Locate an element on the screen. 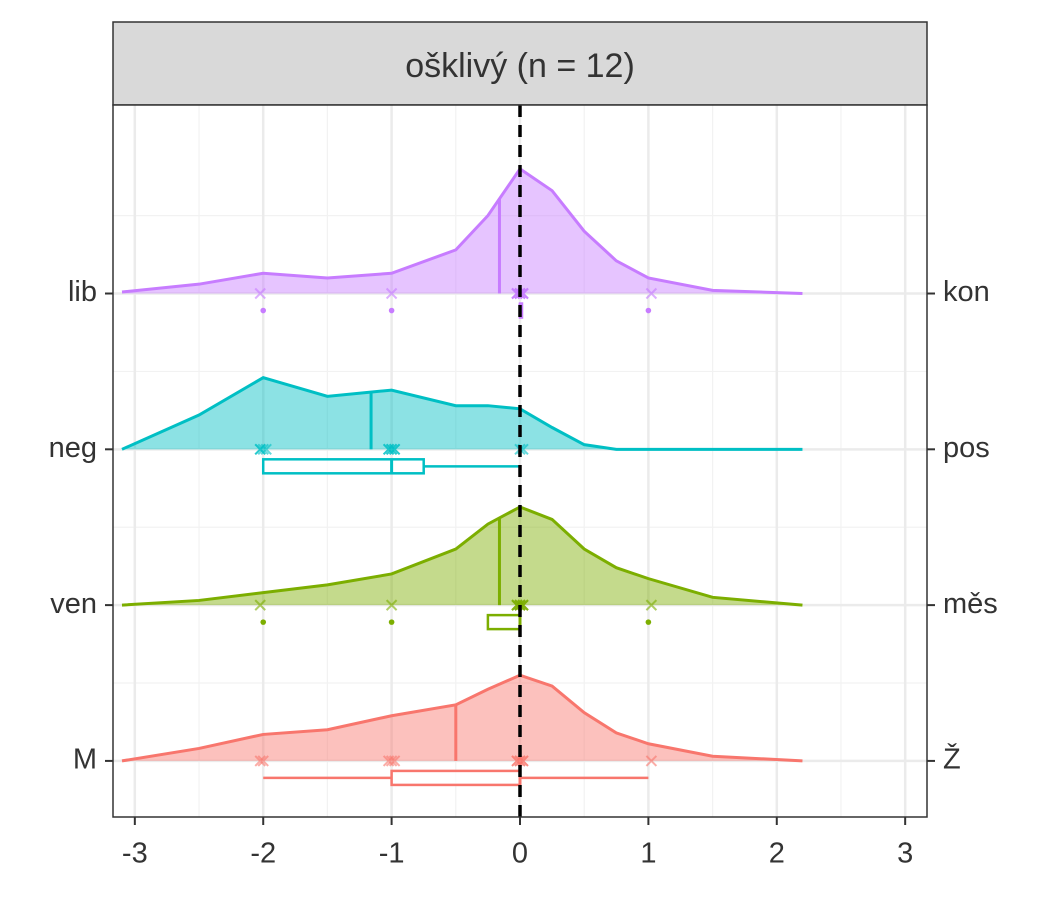 Image resolution: width=1050 pixels, height=905 pixels. y-tick-label: lib is located at coordinates (82, 292).